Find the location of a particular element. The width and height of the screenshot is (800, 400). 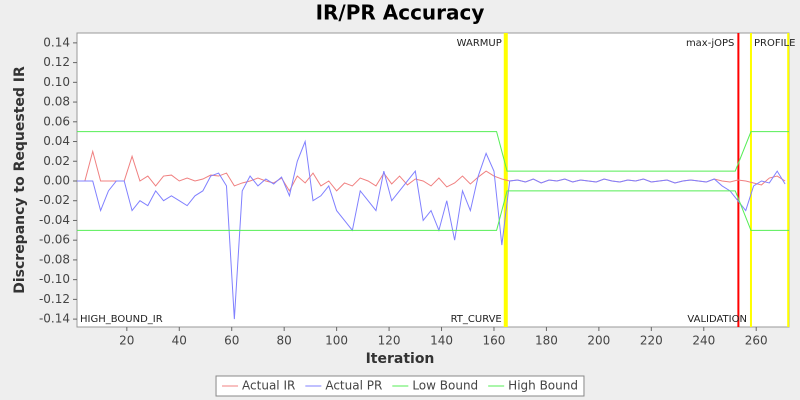

x-tick-label: 180 is located at coordinates (546, 341).